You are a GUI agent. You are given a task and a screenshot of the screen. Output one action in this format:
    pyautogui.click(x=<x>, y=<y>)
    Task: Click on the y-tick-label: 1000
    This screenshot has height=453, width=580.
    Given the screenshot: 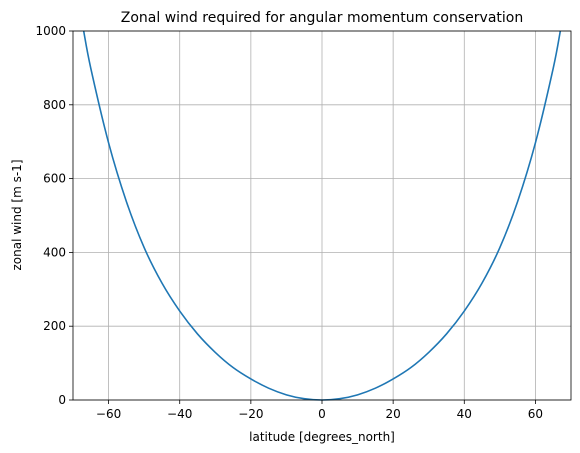 What is the action you would take?
    pyautogui.click(x=50, y=31)
    